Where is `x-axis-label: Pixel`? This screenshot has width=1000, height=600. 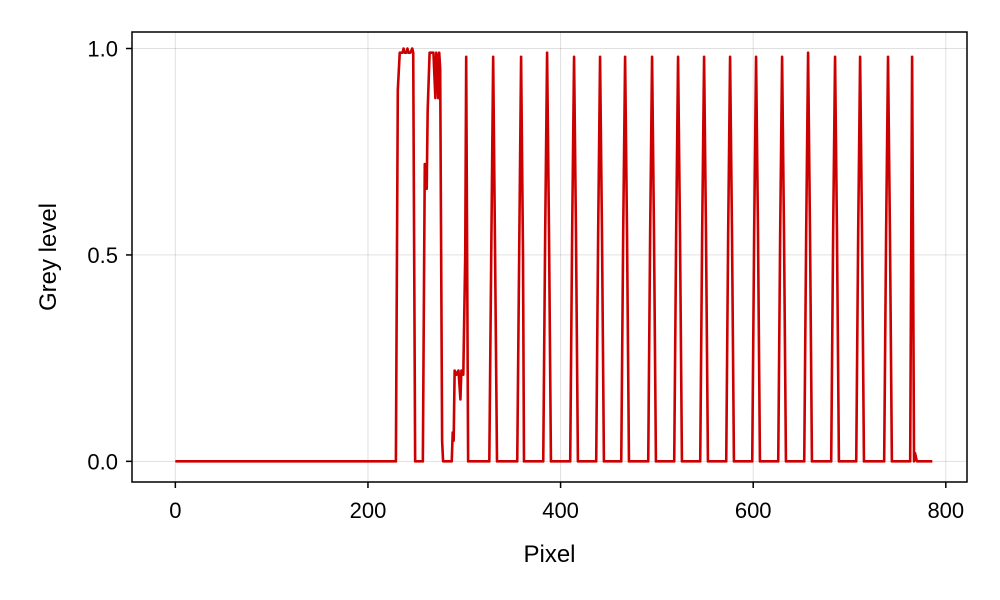
x-axis-label: Pixel is located at coordinates (549, 554).